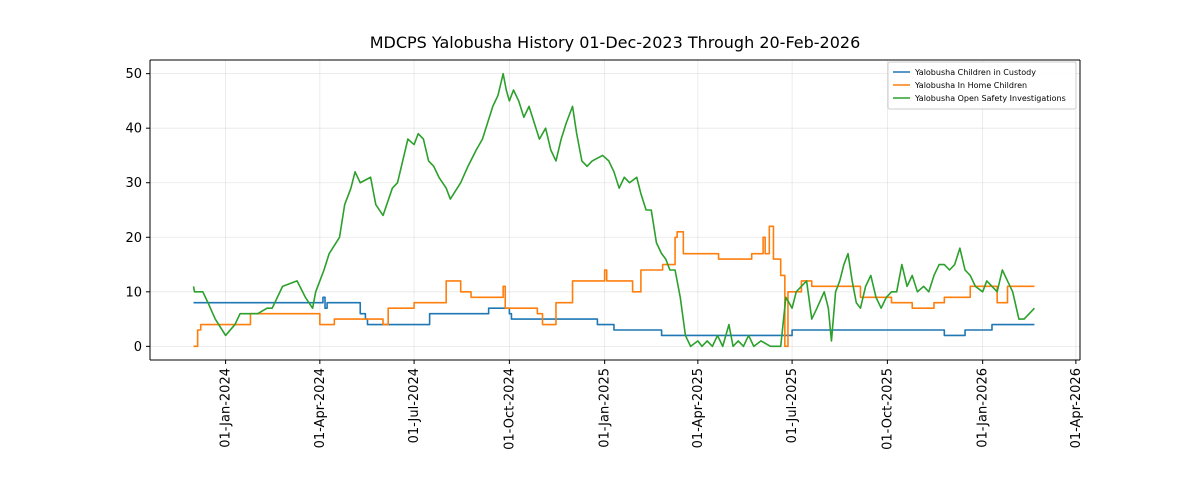 This screenshot has width=1200, height=480. Describe the element at coordinates (138, 347) in the screenshot. I see `y-tick-label: 0` at that location.